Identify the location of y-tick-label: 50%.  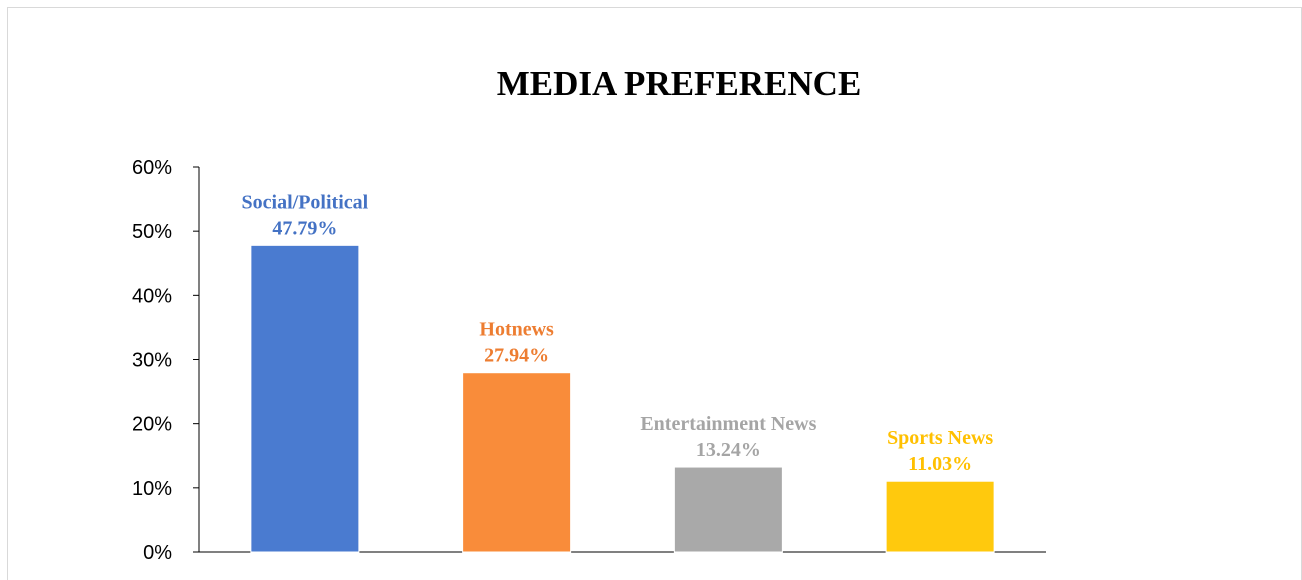
(152, 232).